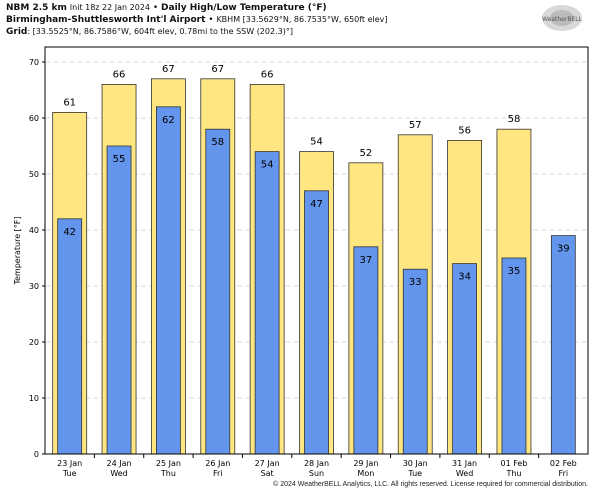  What do you see at coordinates (34, 398) in the screenshot?
I see `y-tick-label: 10` at bounding box center [34, 398].